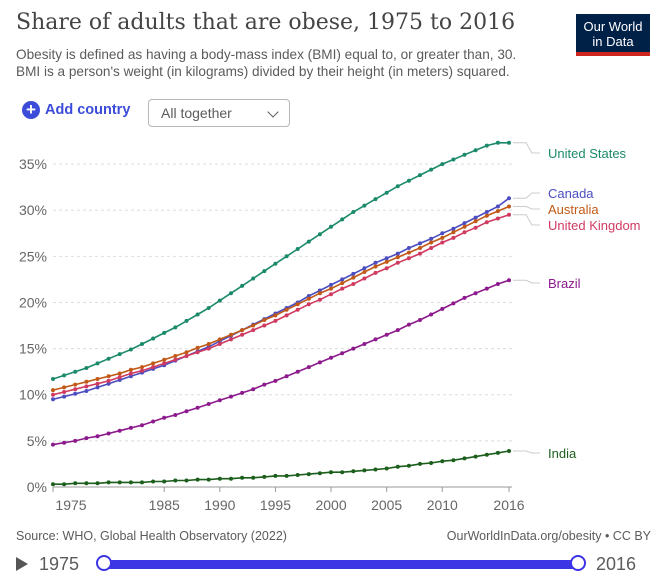 The width and height of the screenshot is (665, 581). I want to click on series-label: United Kingdom, so click(594, 225).